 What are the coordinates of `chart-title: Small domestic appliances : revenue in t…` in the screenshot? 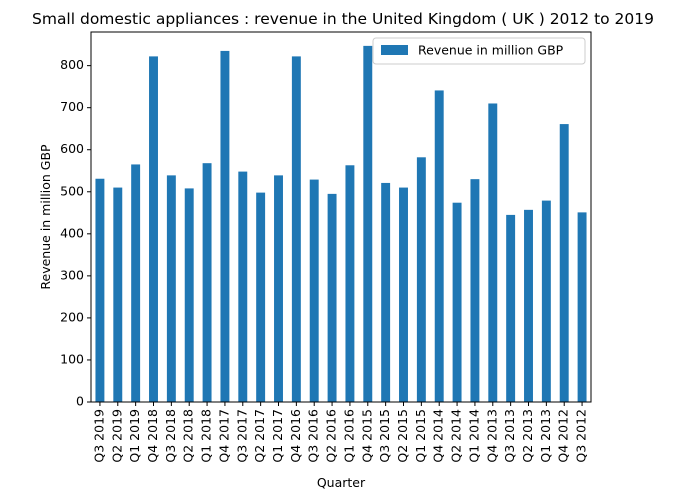 It's located at (343, 19).